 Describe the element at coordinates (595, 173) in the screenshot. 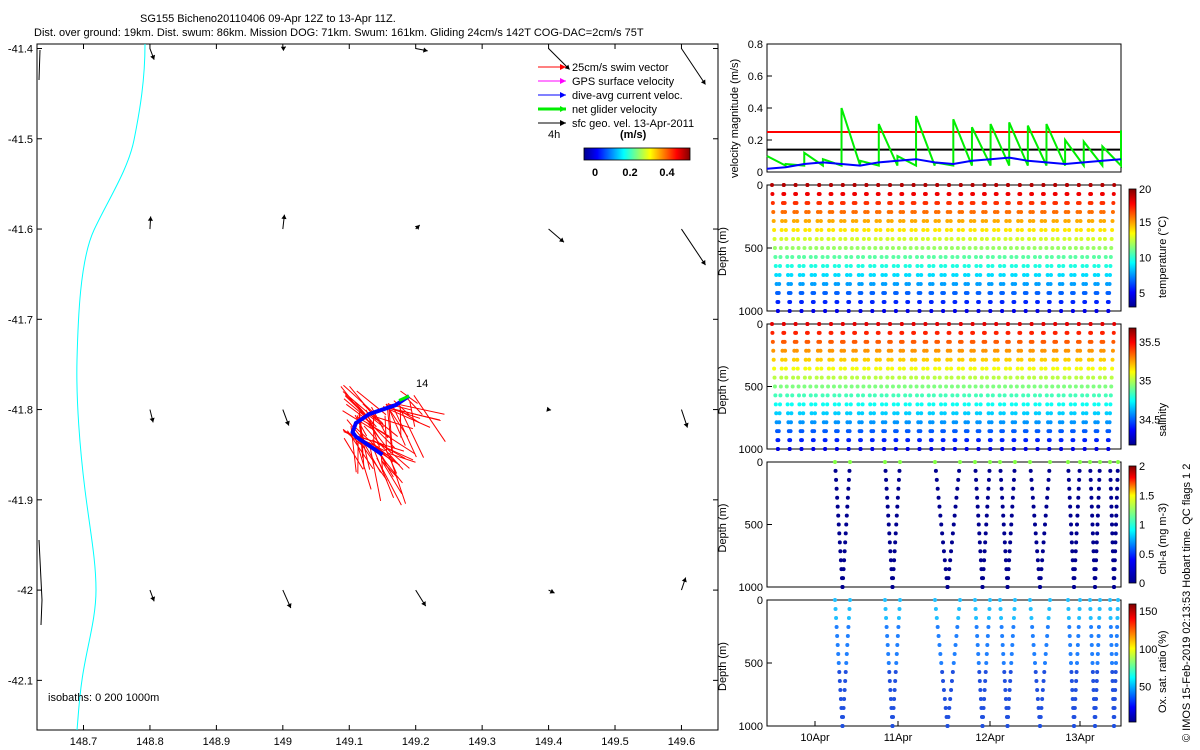

I see `colorbar-tick-label: 0` at that location.